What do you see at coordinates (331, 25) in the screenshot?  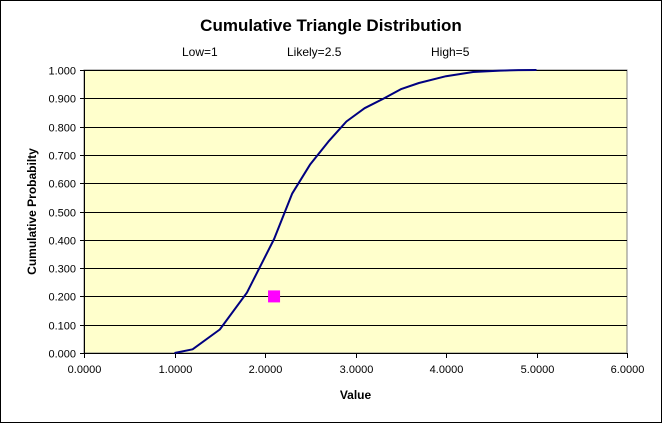 I see `chart-title: Cumulative Triangle Distribution` at bounding box center [331, 25].